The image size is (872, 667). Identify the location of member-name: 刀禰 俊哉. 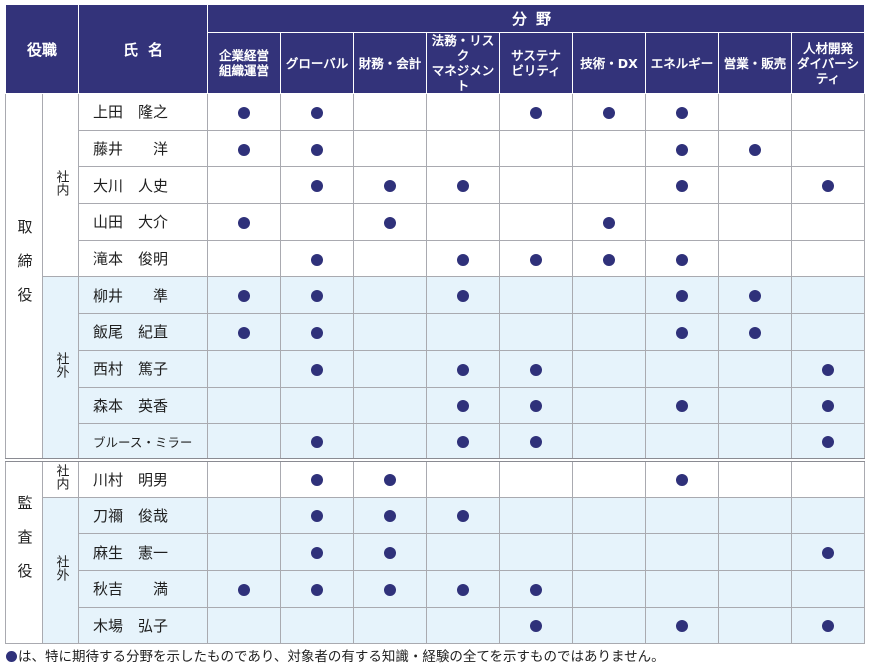
(143, 515).